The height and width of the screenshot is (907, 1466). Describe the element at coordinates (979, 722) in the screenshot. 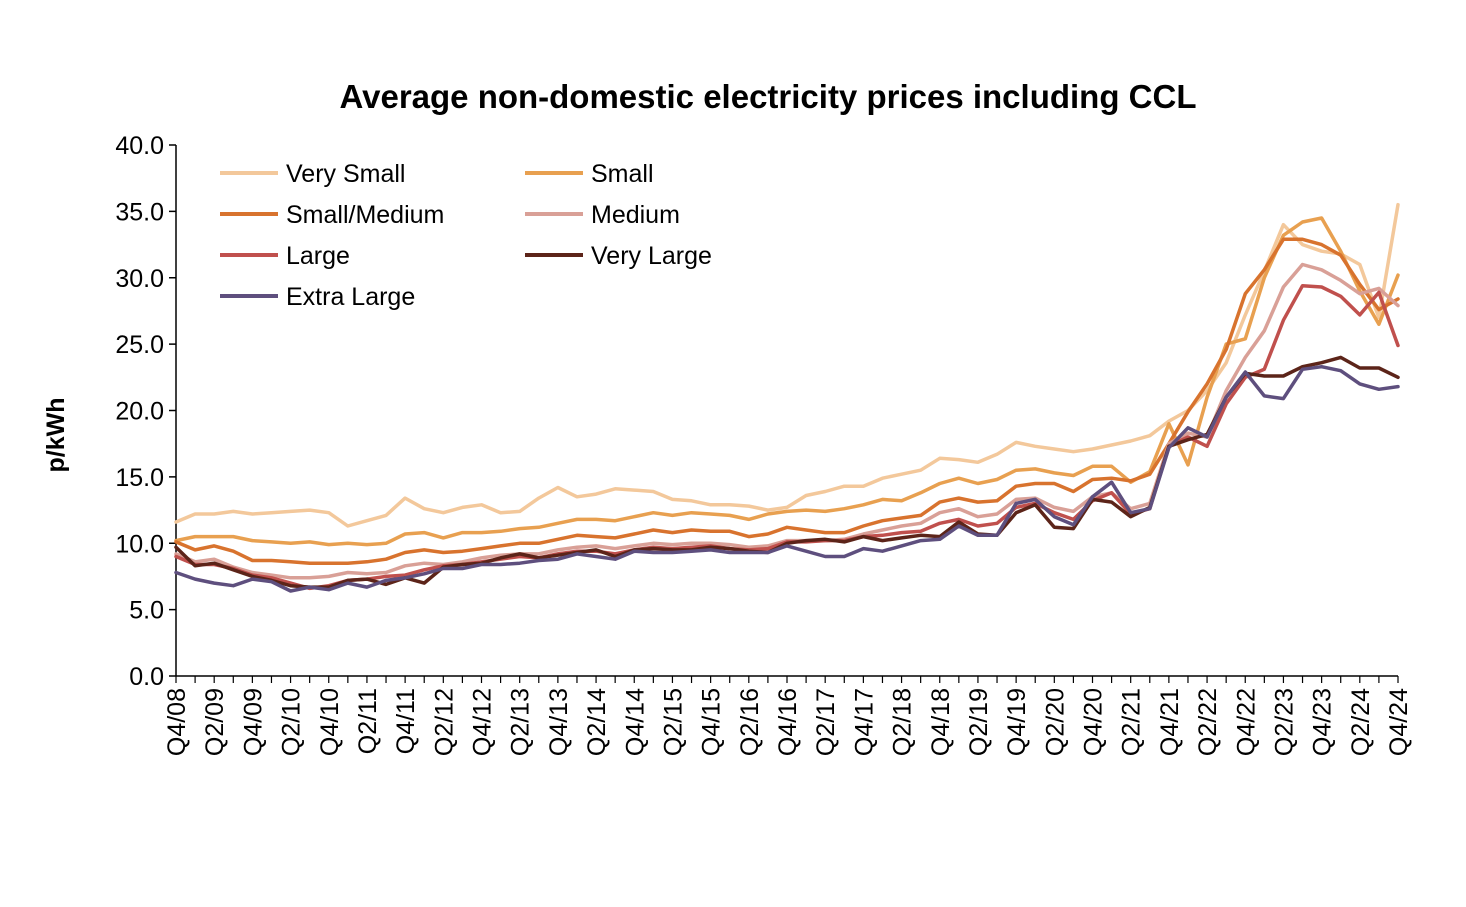

I see `x-tick-label: Q2/19` at that location.